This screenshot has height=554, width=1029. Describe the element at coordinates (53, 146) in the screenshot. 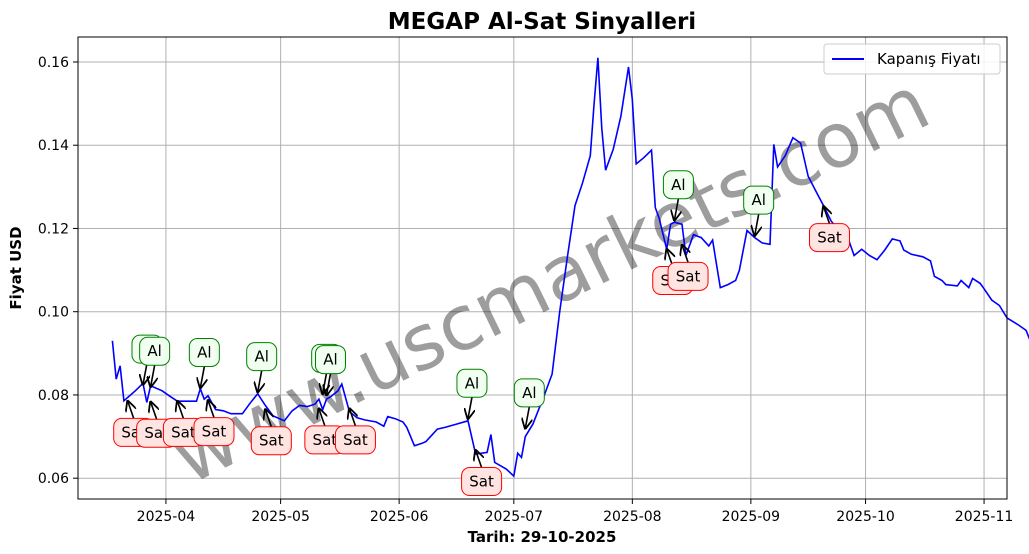

I see `y-tick-label: 0.14` at that location.